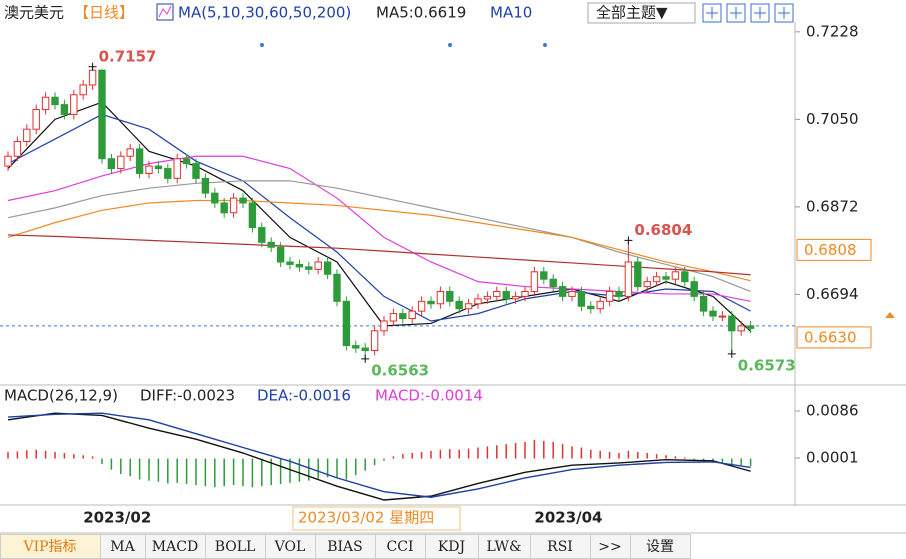 This screenshot has height=559, width=906. I want to click on tab-label: KDJ, so click(451, 547).